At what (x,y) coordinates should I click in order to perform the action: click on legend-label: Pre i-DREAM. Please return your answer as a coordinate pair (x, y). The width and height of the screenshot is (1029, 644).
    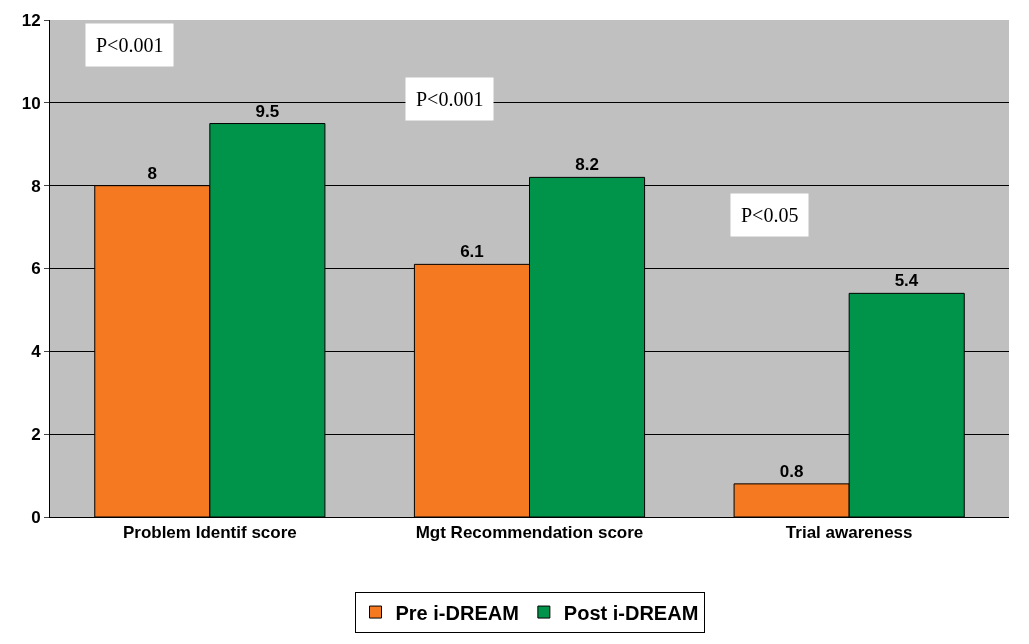
    Looking at the image, I should click on (457, 612).